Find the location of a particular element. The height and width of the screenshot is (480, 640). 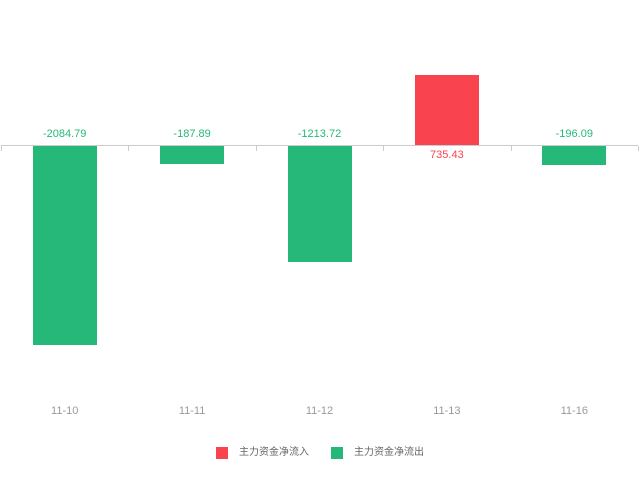

legend: 主力资金净流入 主力资金净流出 is located at coordinates (320, 453).